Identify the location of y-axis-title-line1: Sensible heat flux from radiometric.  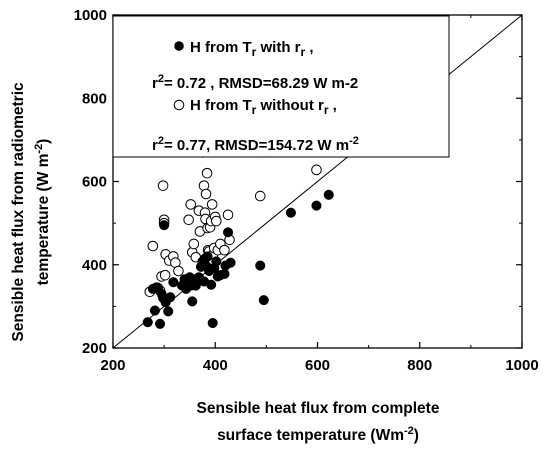
(18, 212).